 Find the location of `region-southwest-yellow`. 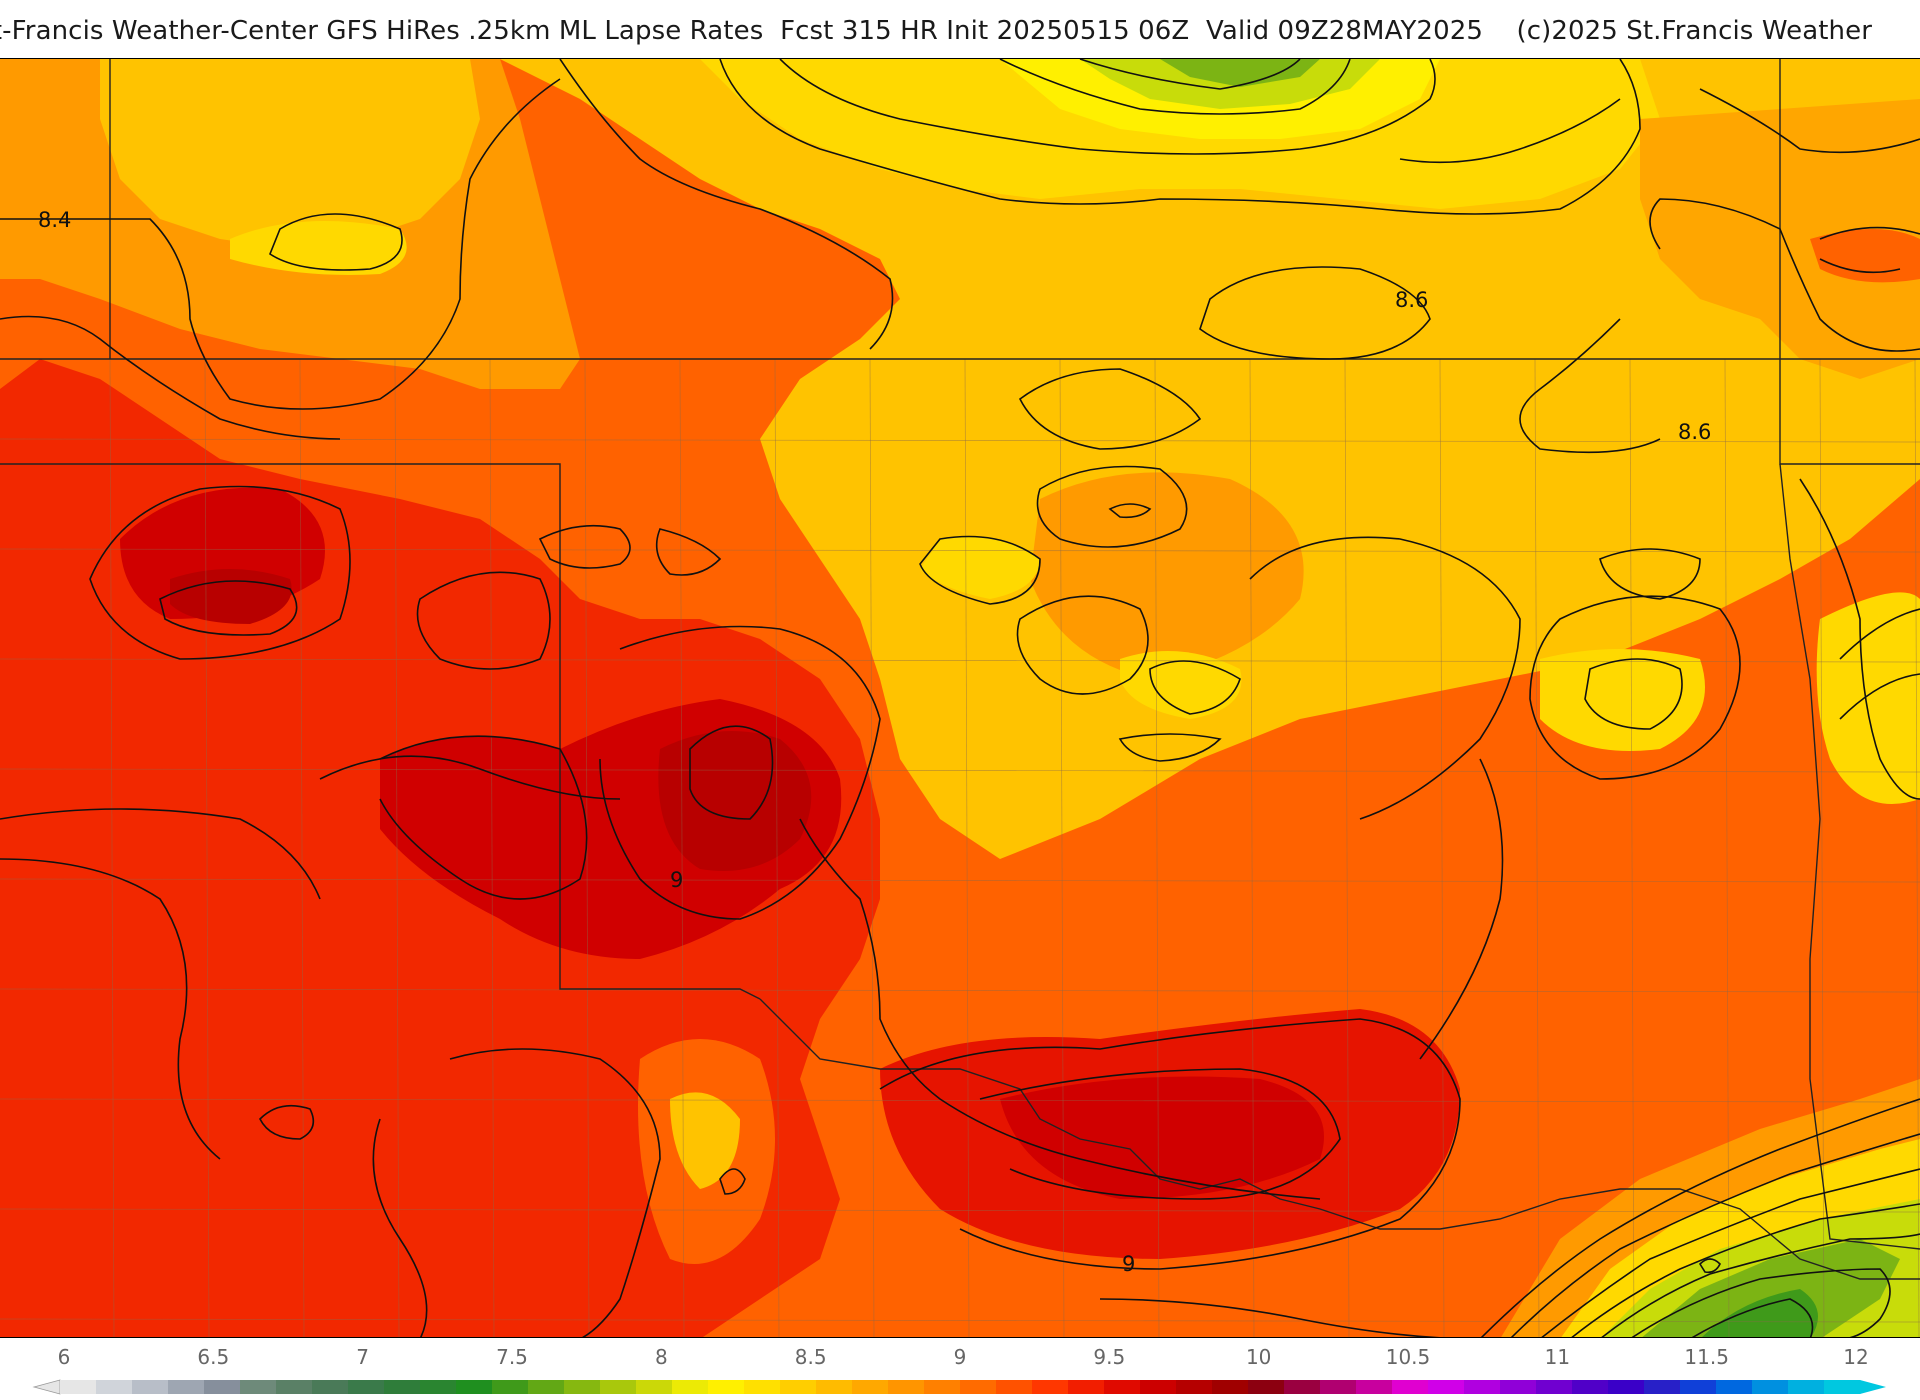

region-southwest-yellow is located at coordinates (705, 1140).